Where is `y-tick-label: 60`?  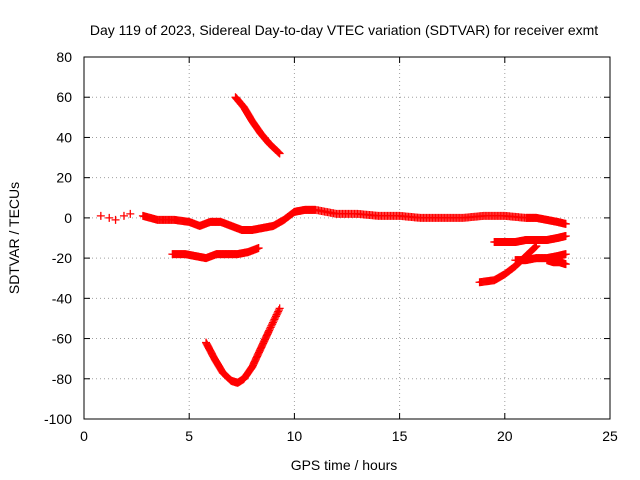
y-tick-label: 60 is located at coordinates (64, 97).